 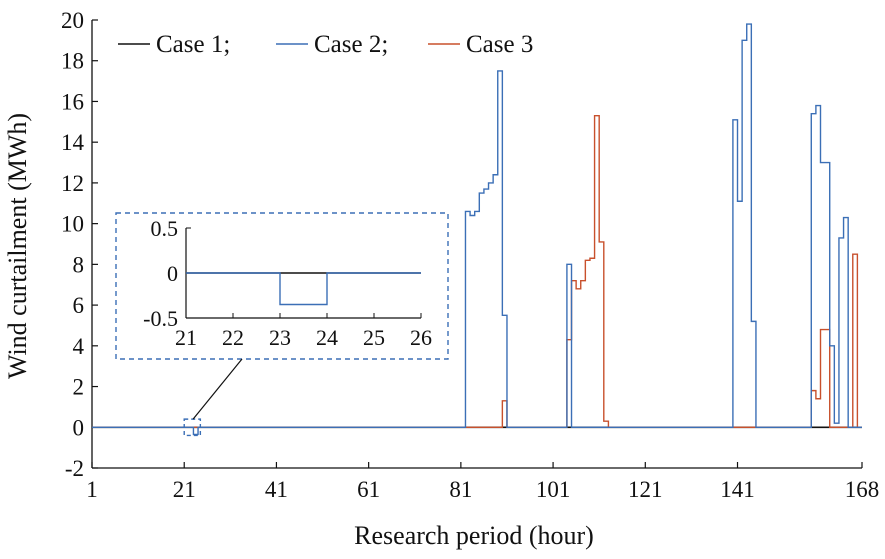 What do you see at coordinates (645, 489) in the screenshot?
I see `x-tick-label: 121` at bounding box center [645, 489].